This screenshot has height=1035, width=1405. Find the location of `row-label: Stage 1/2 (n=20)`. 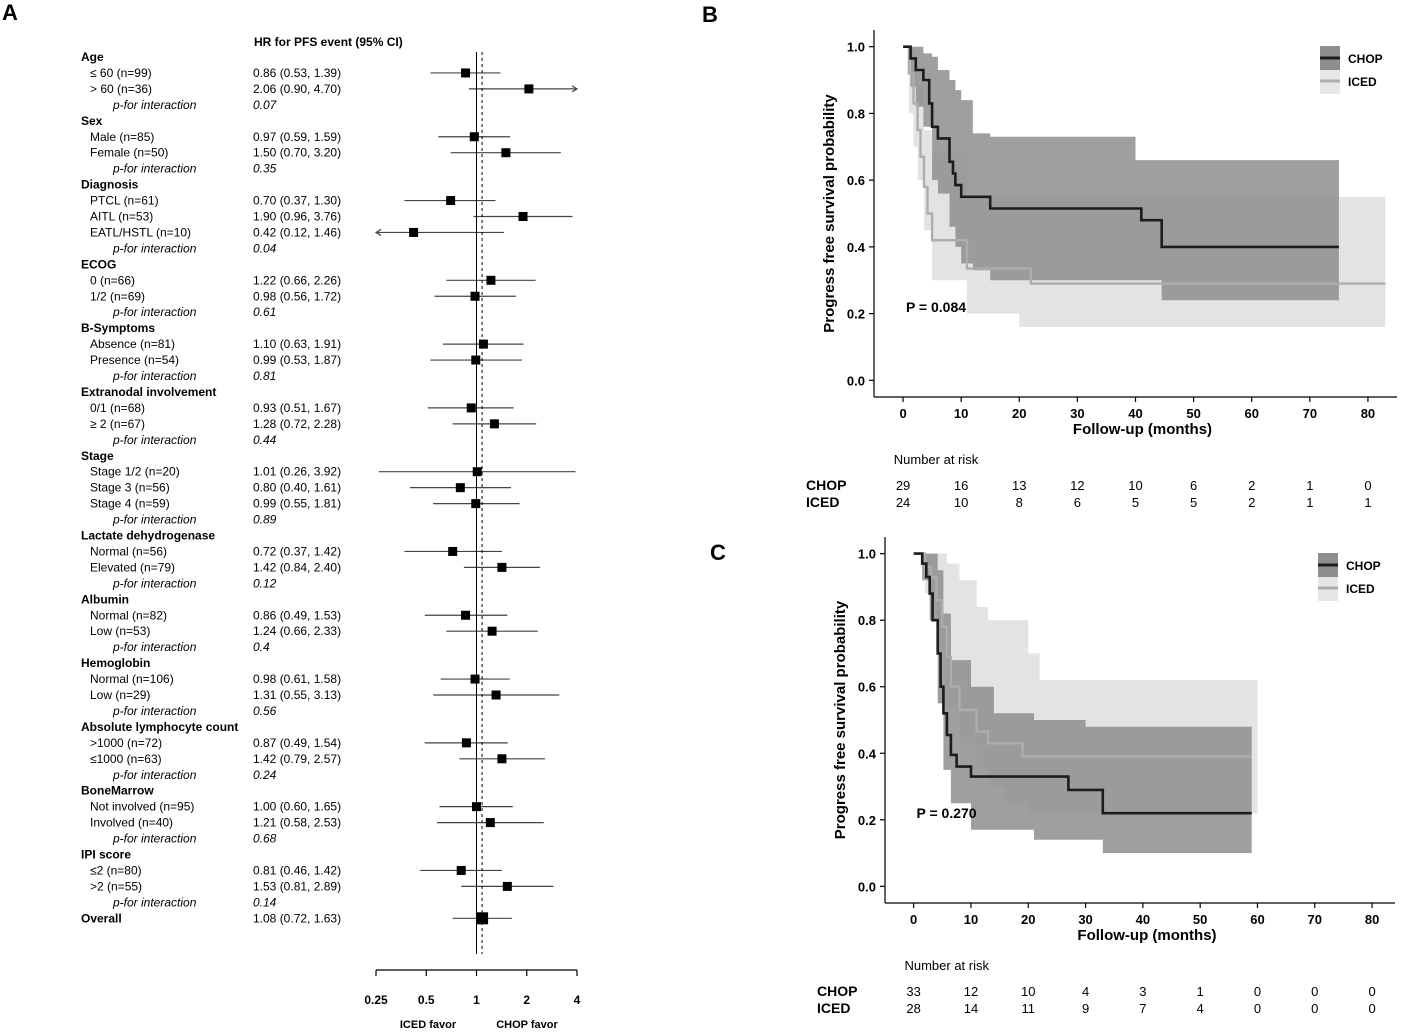

row-label: Stage 1/2 (n=20) is located at coordinates (135, 472).